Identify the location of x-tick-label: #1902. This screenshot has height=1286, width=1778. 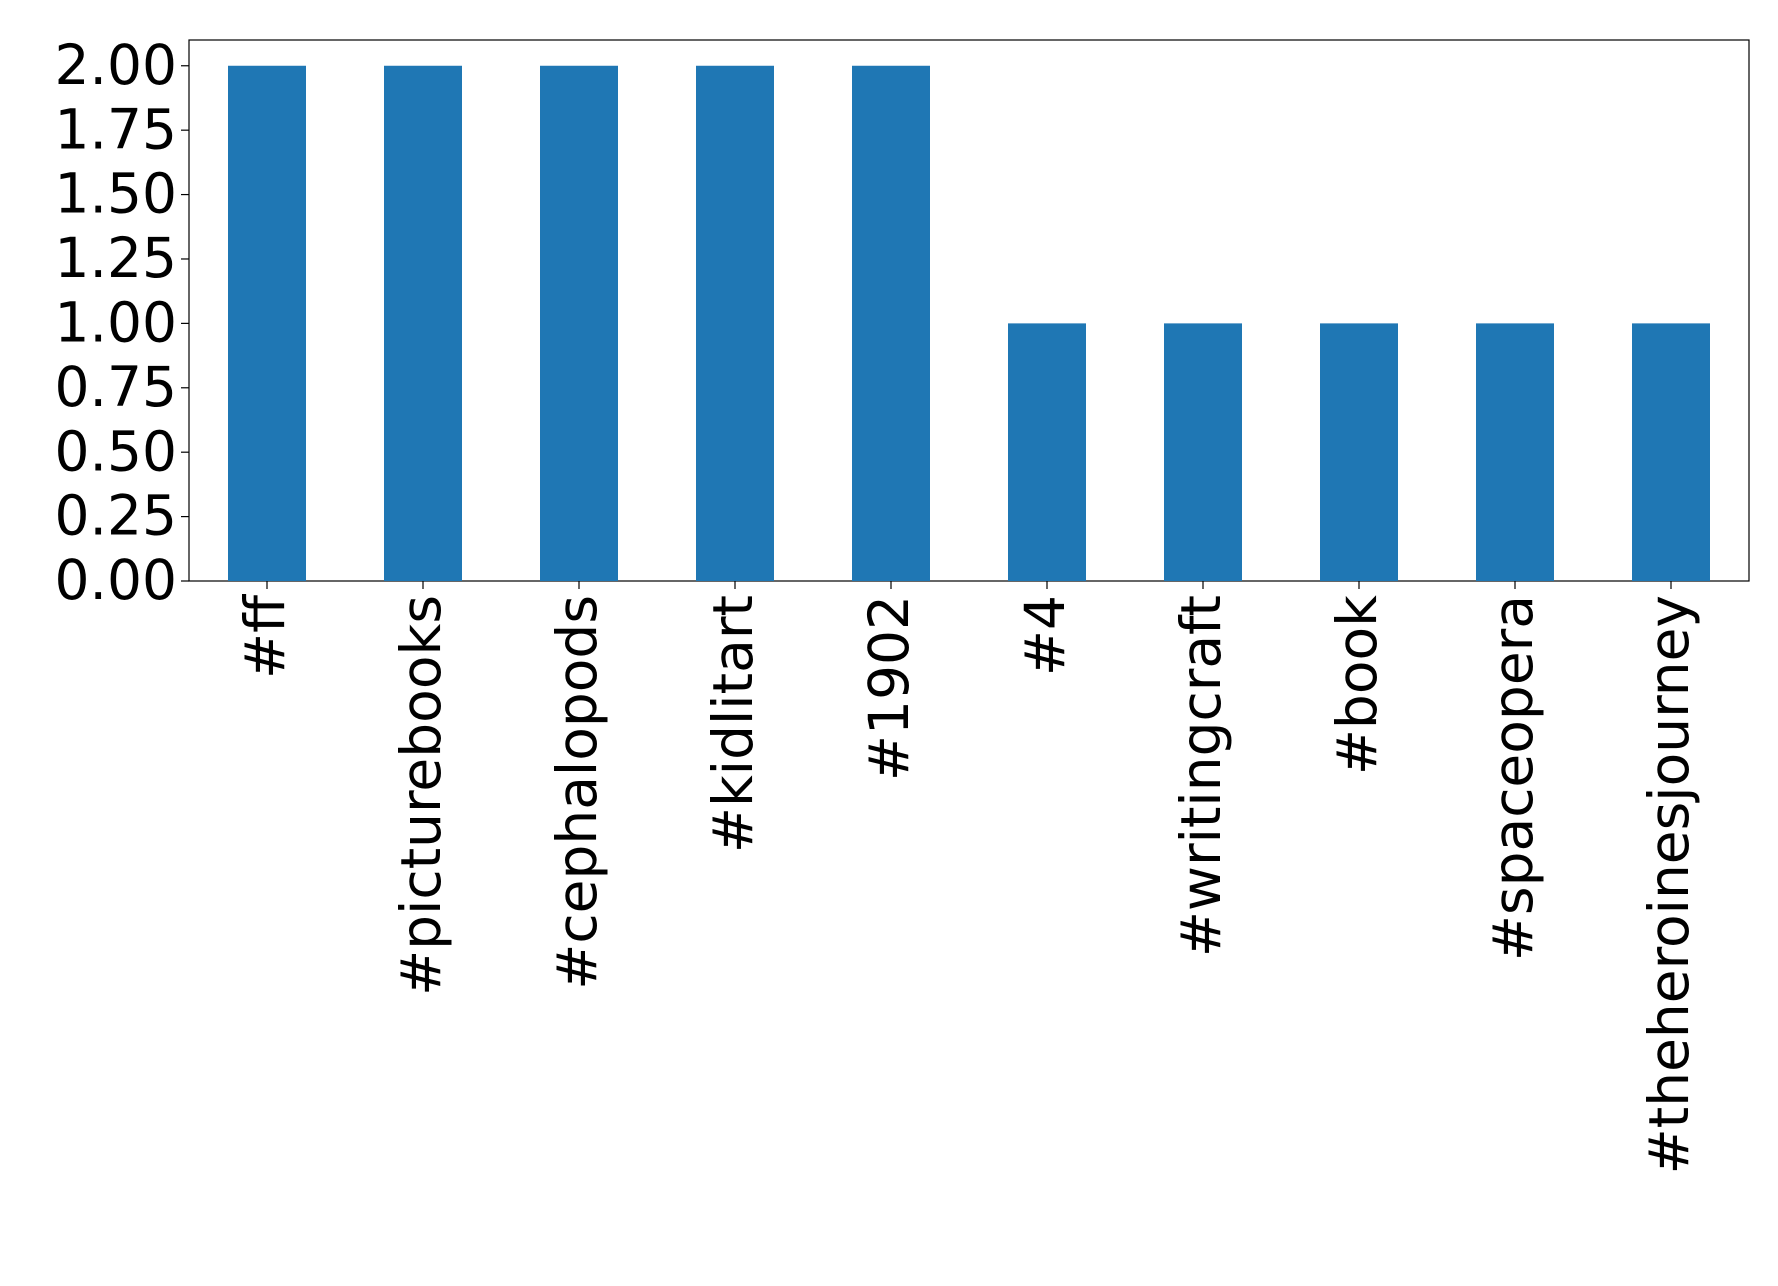
(889, 688).